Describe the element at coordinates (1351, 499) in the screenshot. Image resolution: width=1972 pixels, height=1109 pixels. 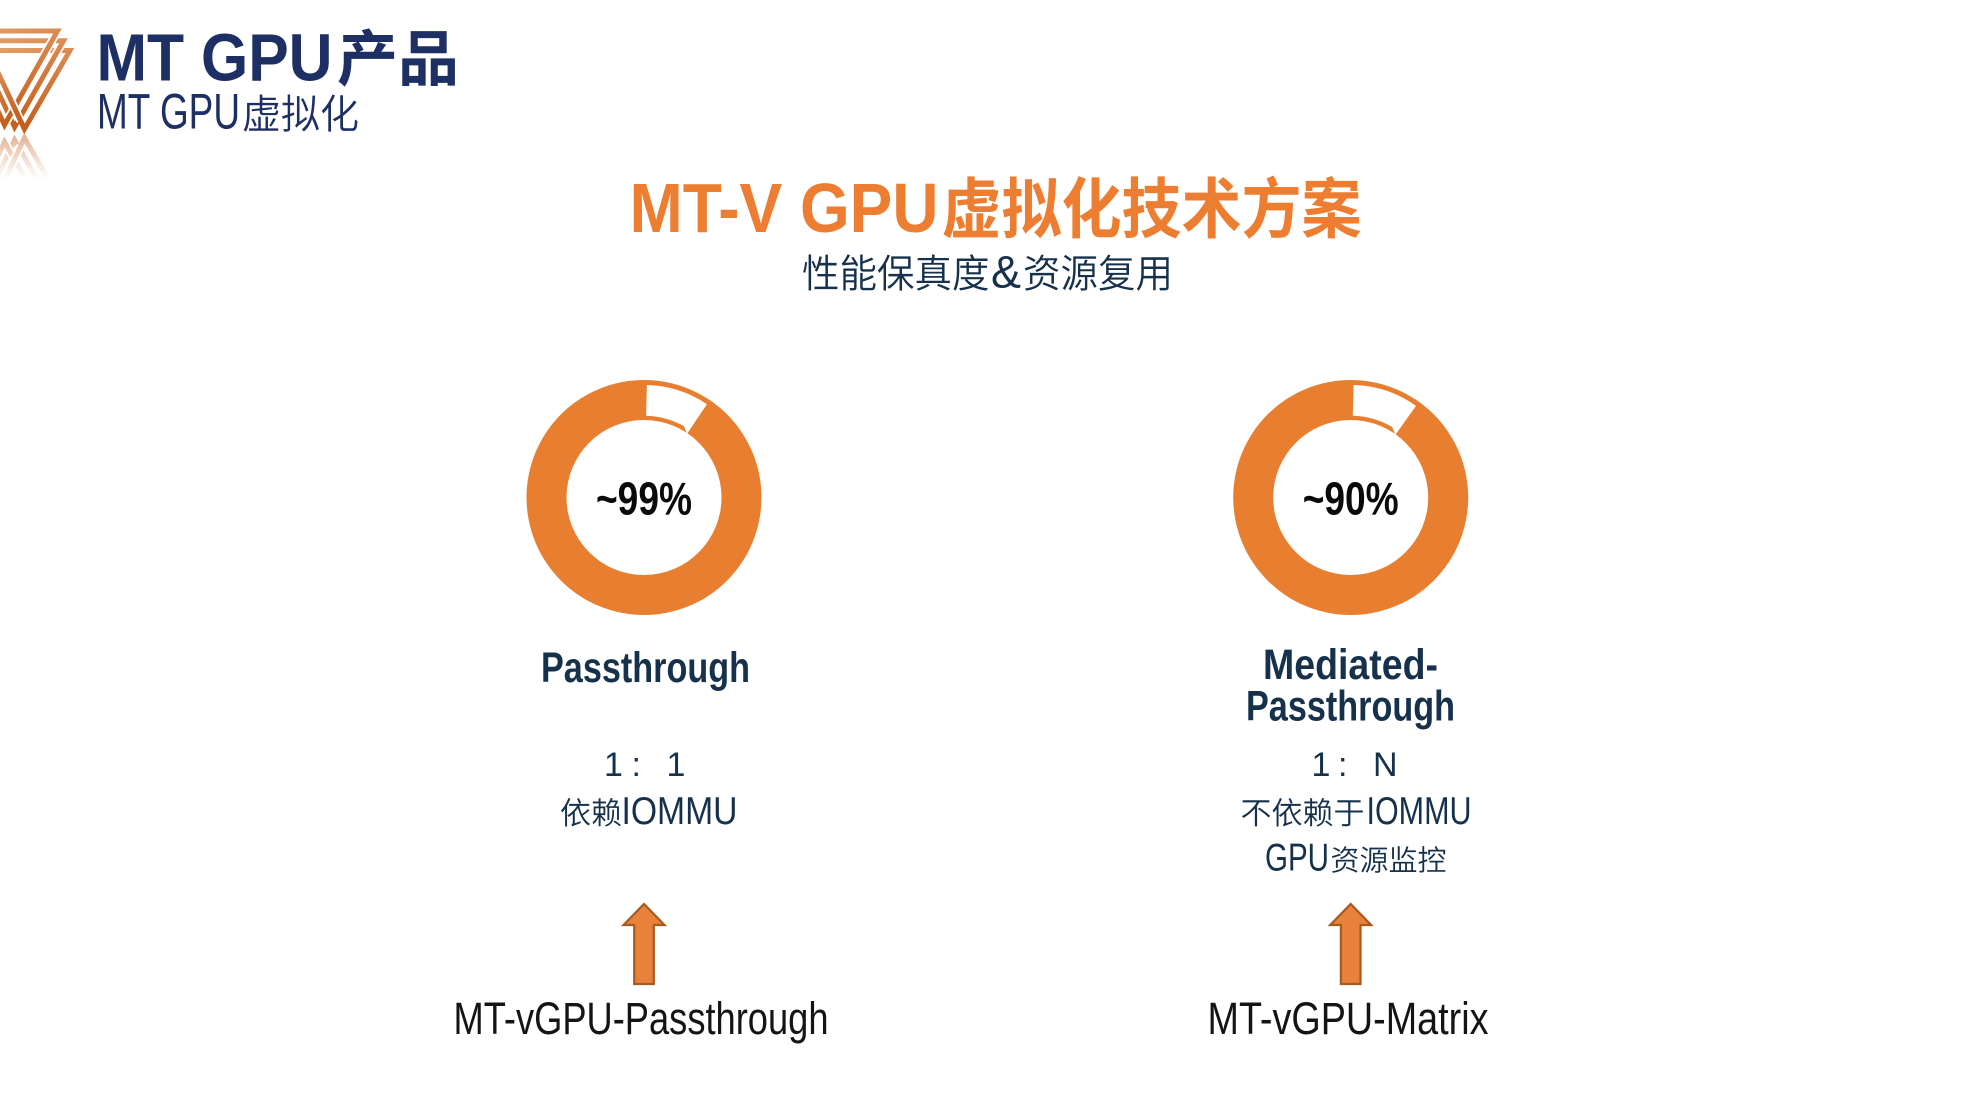
I see `svg-text: ~90%` at that location.